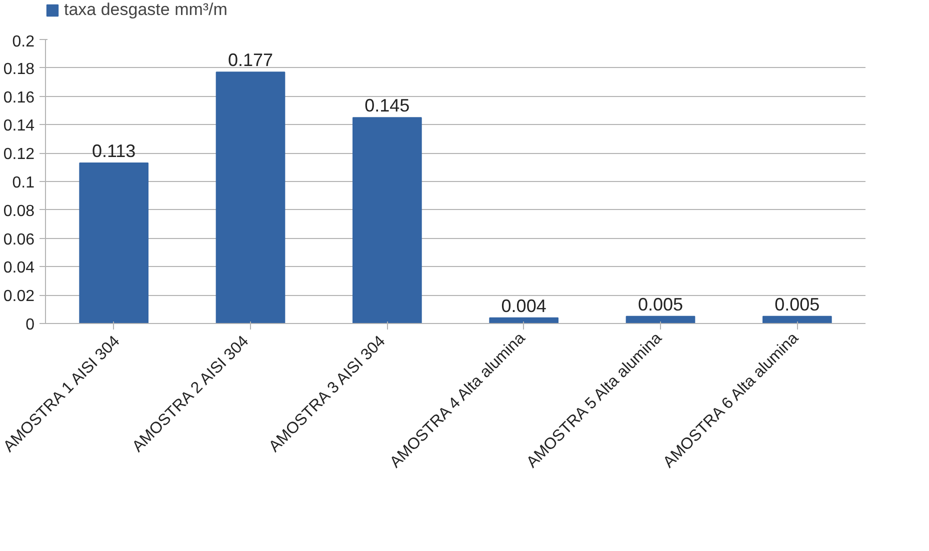 The image size is (929, 551). What do you see at coordinates (387, 106) in the screenshot?
I see `data-label: 0.145` at bounding box center [387, 106].